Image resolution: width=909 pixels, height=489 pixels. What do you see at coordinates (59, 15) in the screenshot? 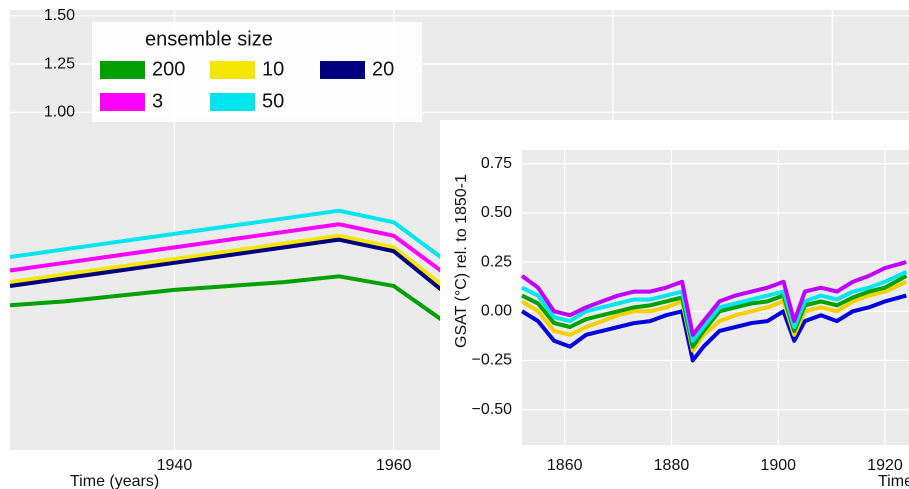
I see `y-tick-label: 1.50` at bounding box center [59, 15].